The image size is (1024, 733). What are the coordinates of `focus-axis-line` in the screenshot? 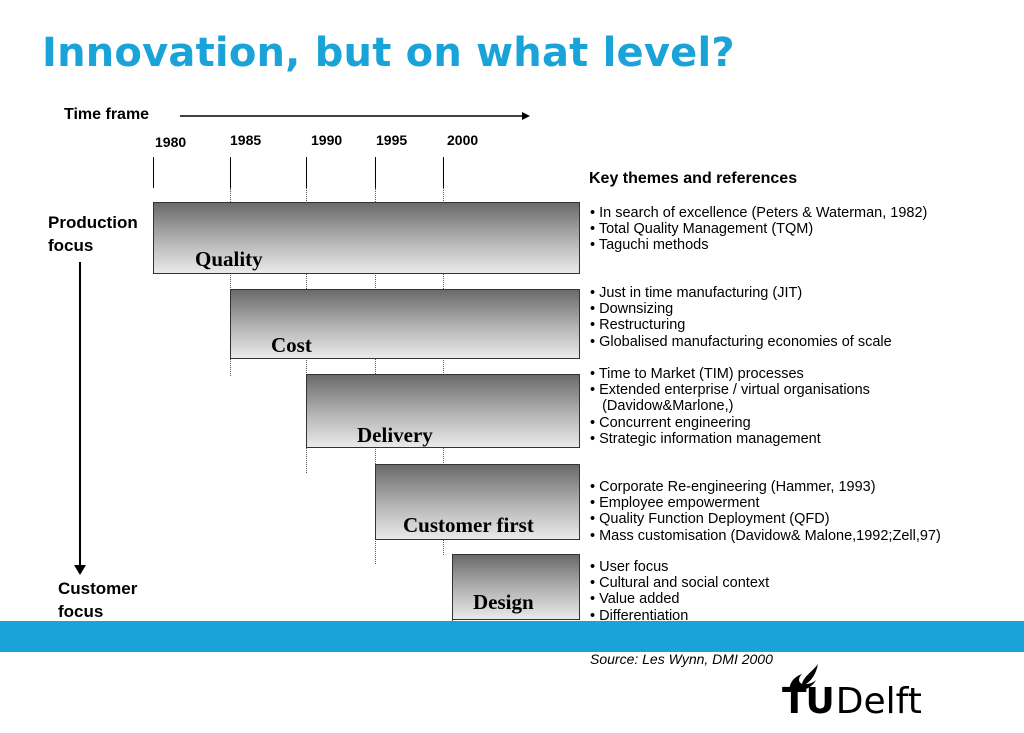 It's located at (80, 414).